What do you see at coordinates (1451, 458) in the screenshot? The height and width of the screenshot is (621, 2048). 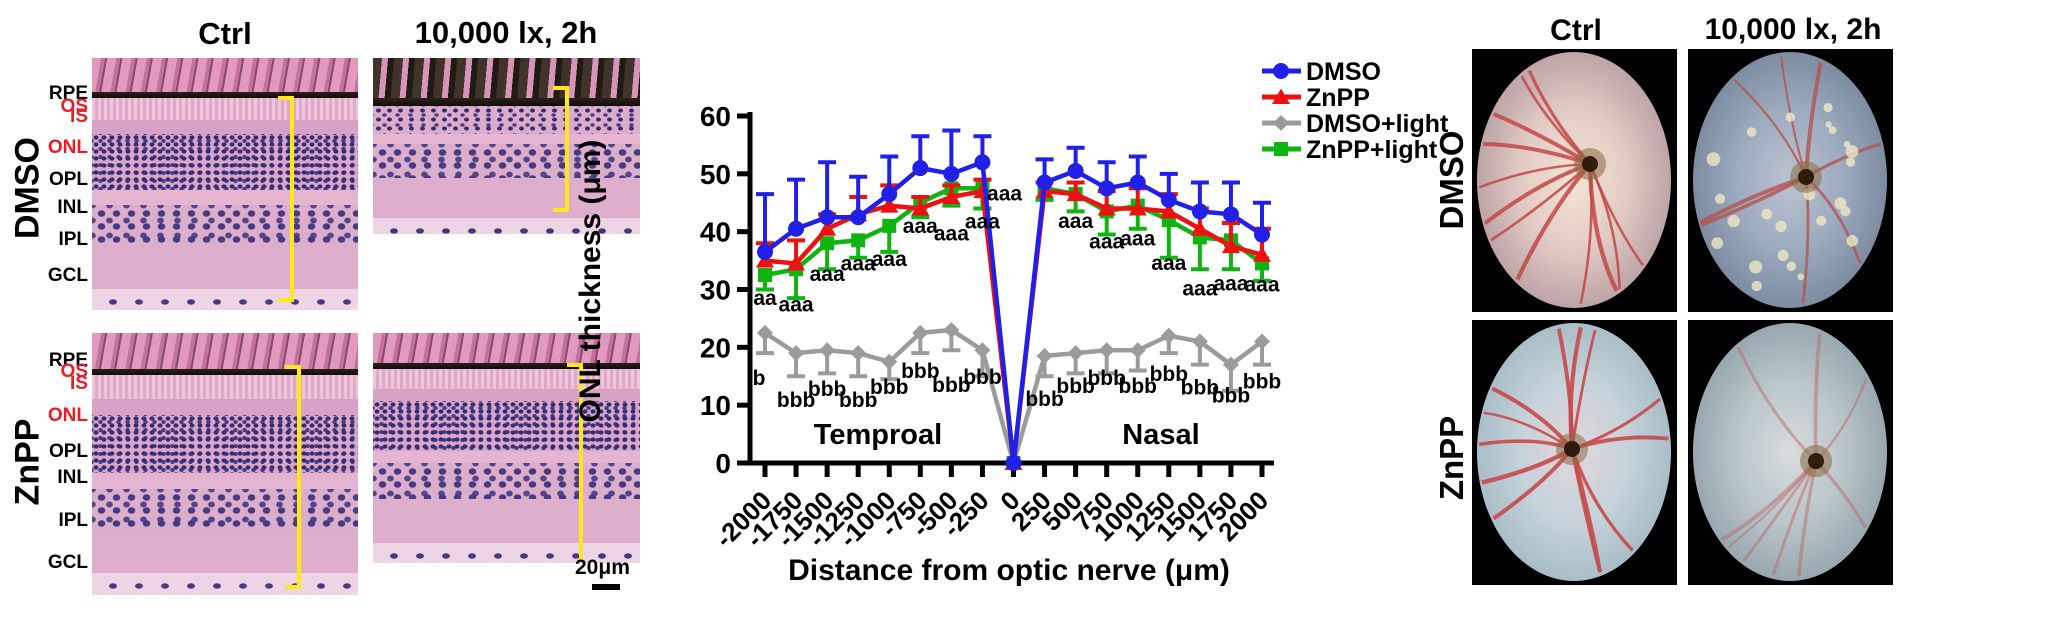 I see `fundus-row-label-znpp: ZnPP` at bounding box center [1451, 458].